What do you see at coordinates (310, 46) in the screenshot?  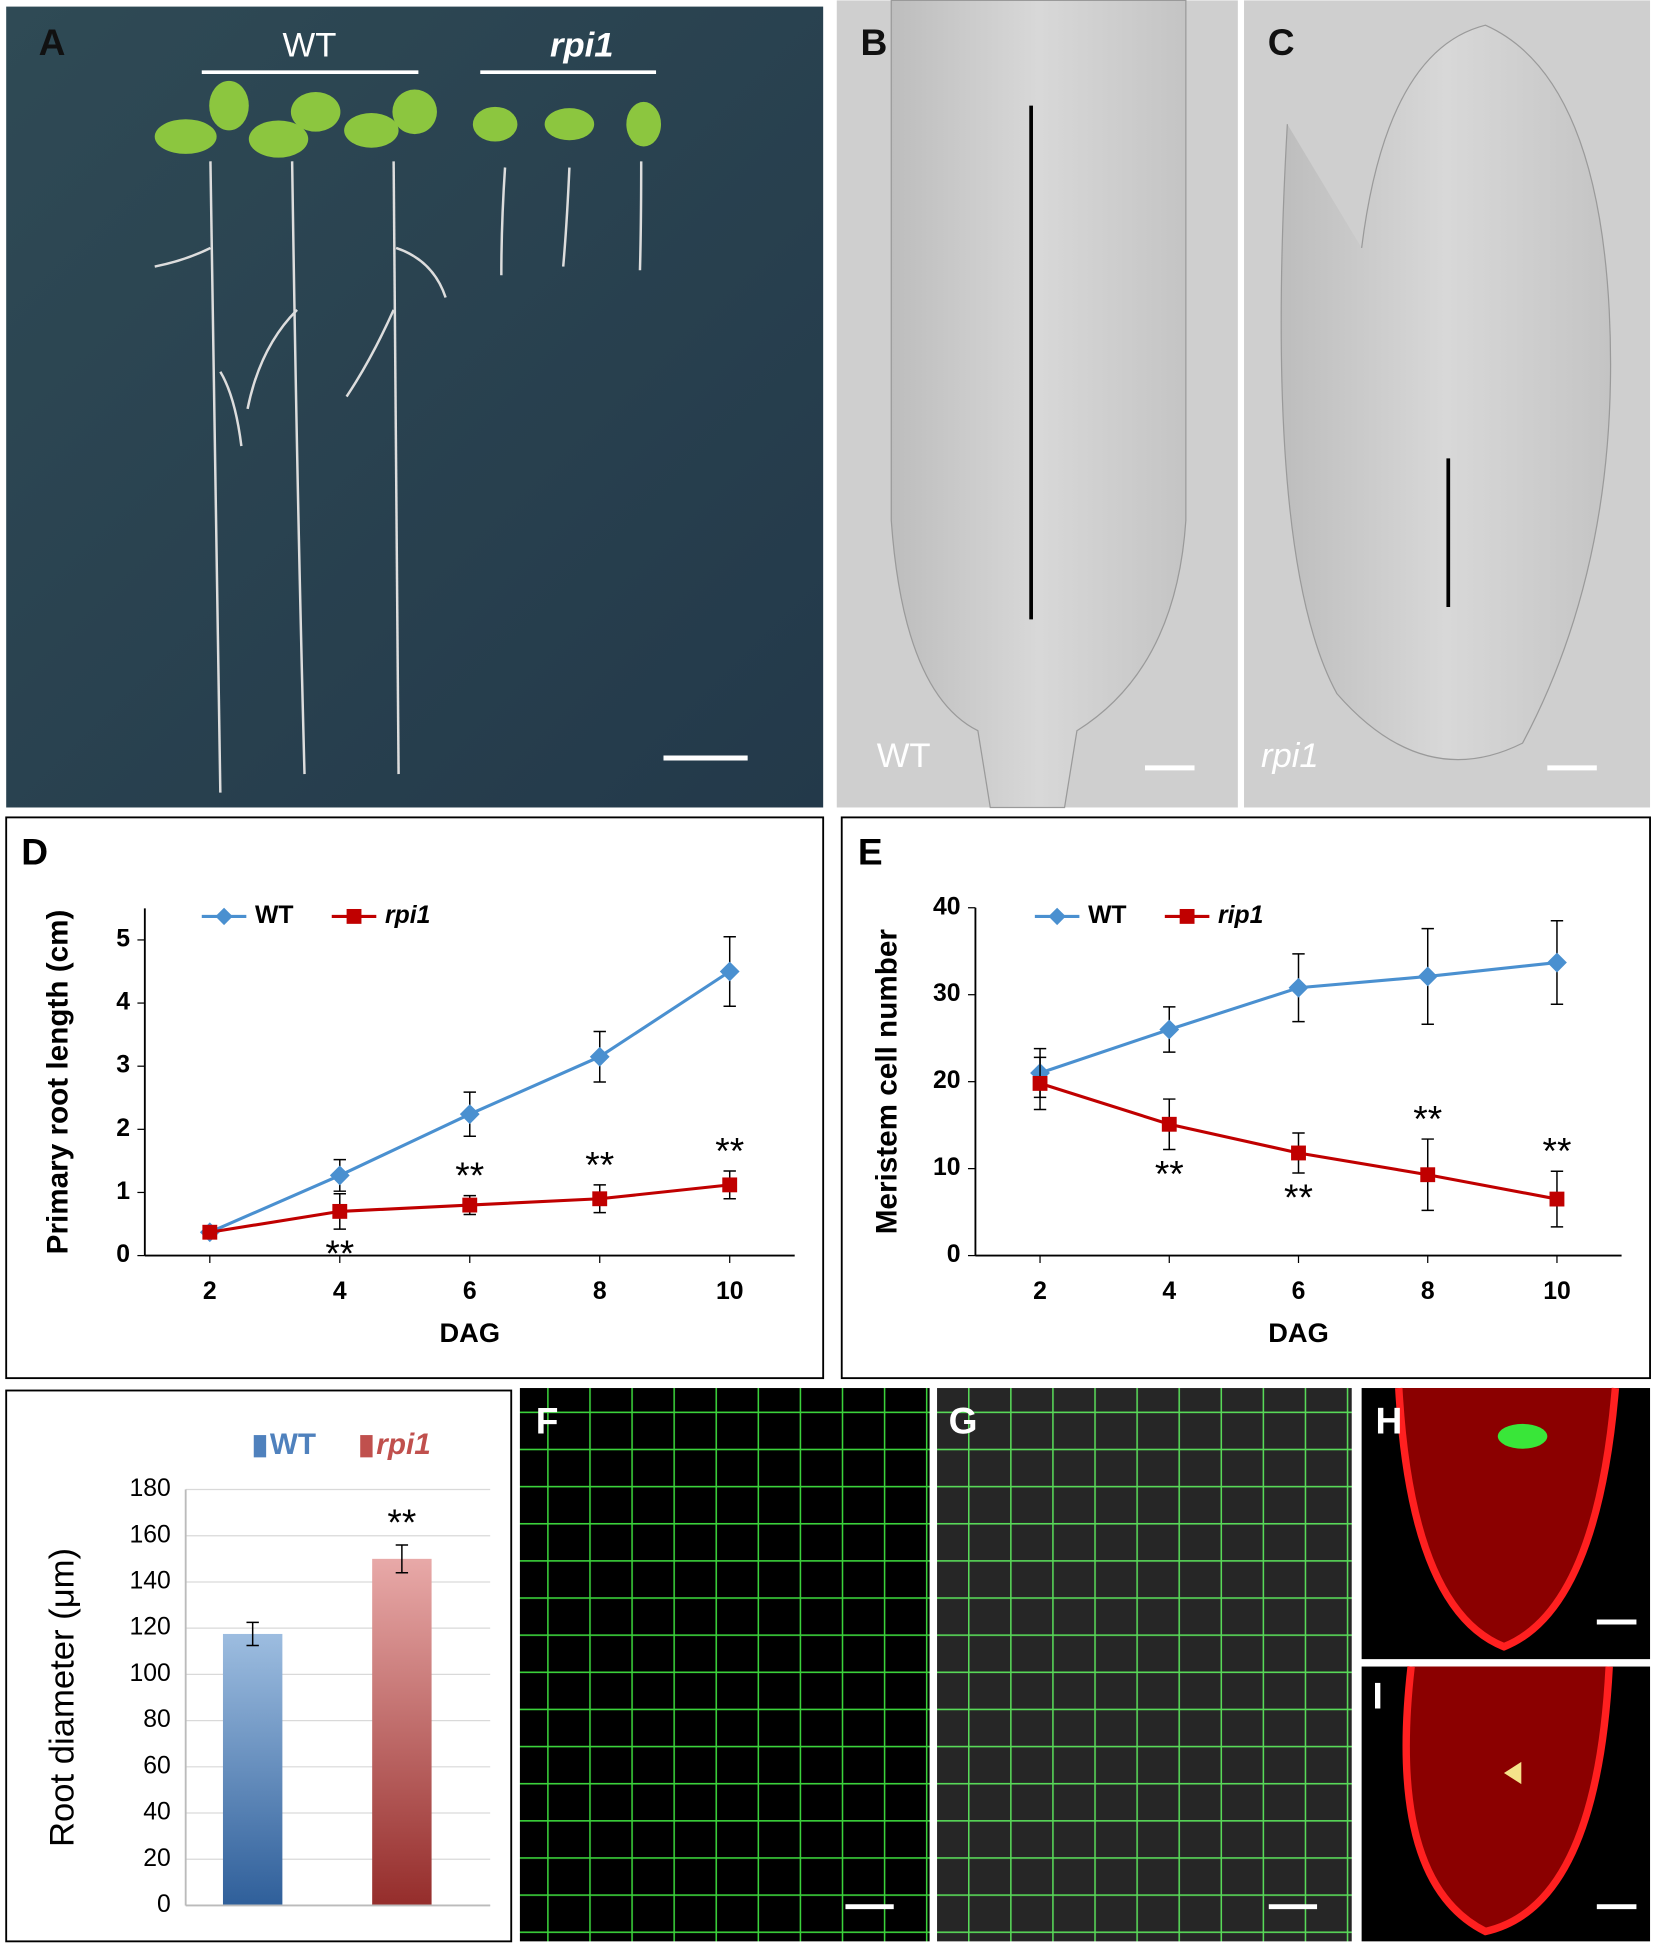 I see `group-label: WT` at bounding box center [310, 46].